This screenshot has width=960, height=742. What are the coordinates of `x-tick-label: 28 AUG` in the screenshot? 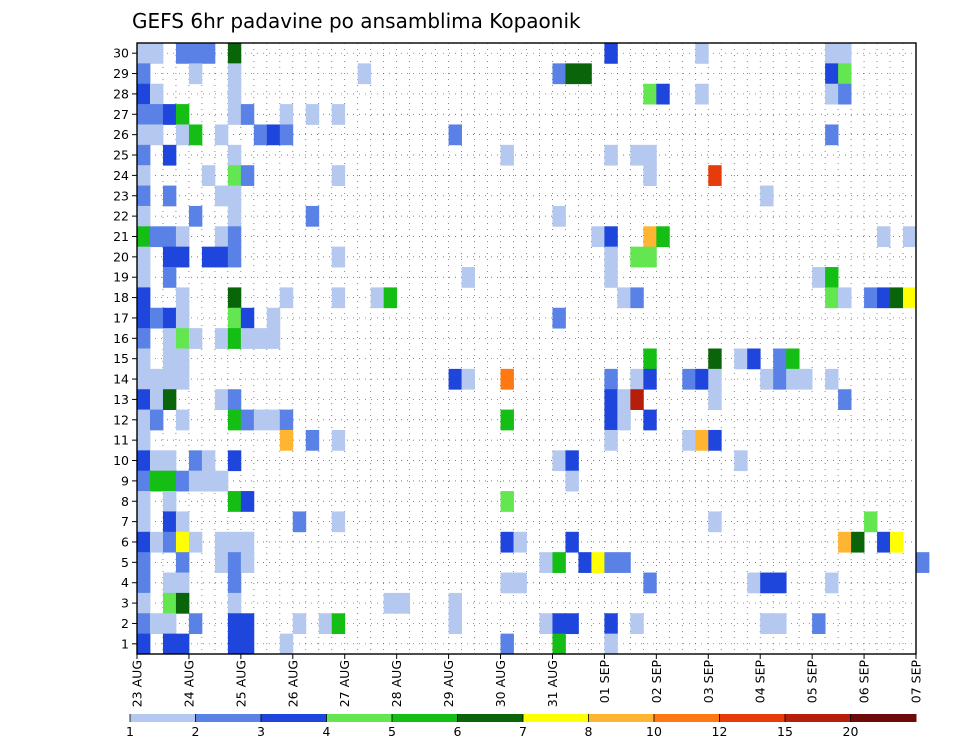 It's located at (396, 683).